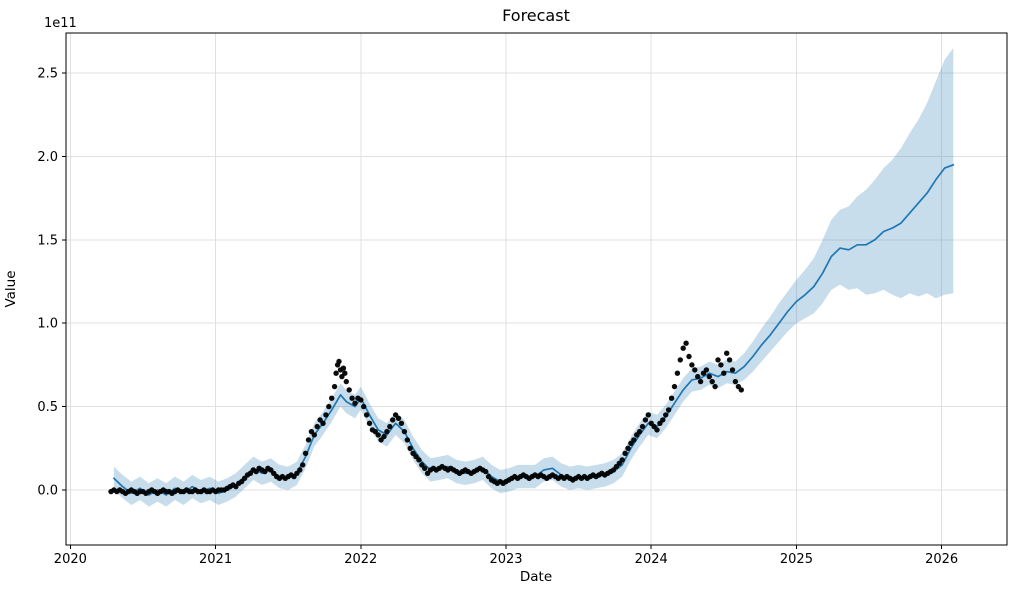 The width and height of the screenshot is (1020, 597). Describe the element at coordinates (70, 559) in the screenshot. I see `x-tick-label: 2020` at that location.